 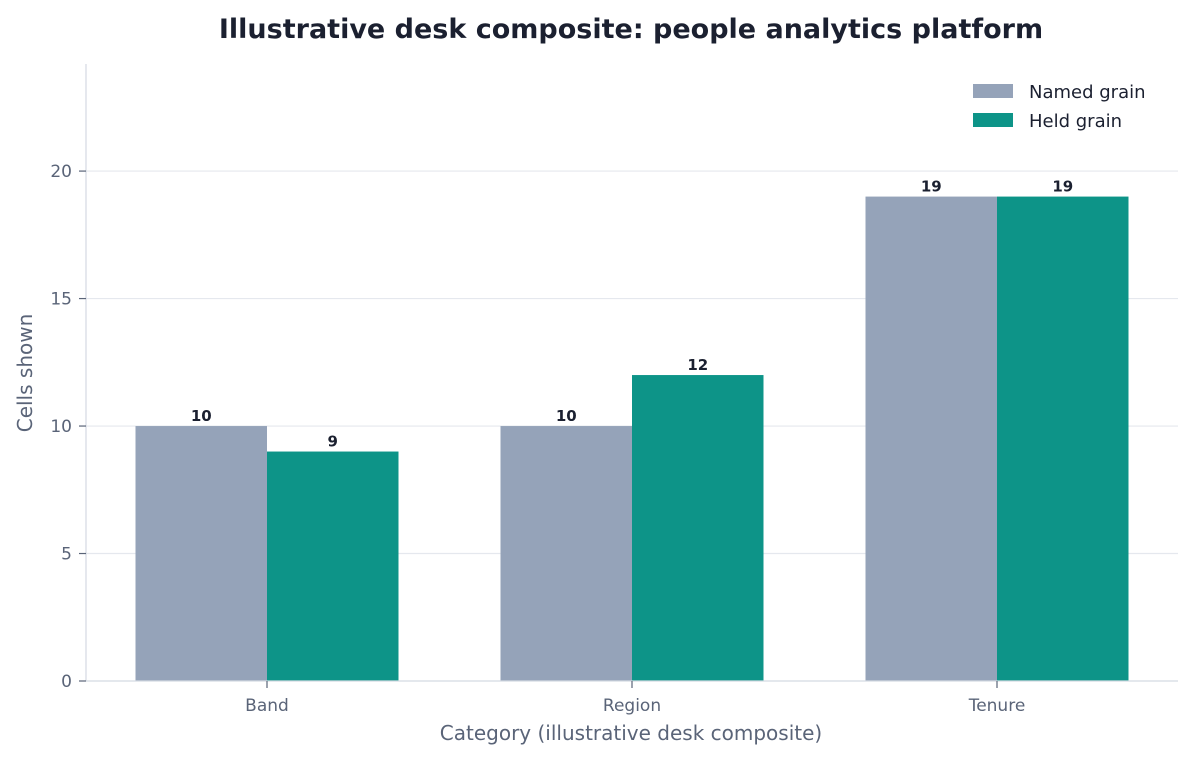 What do you see at coordinates (66, 682) in the screenshot?
I see `y-tick-label: 0` at bounding box center [66, 682].